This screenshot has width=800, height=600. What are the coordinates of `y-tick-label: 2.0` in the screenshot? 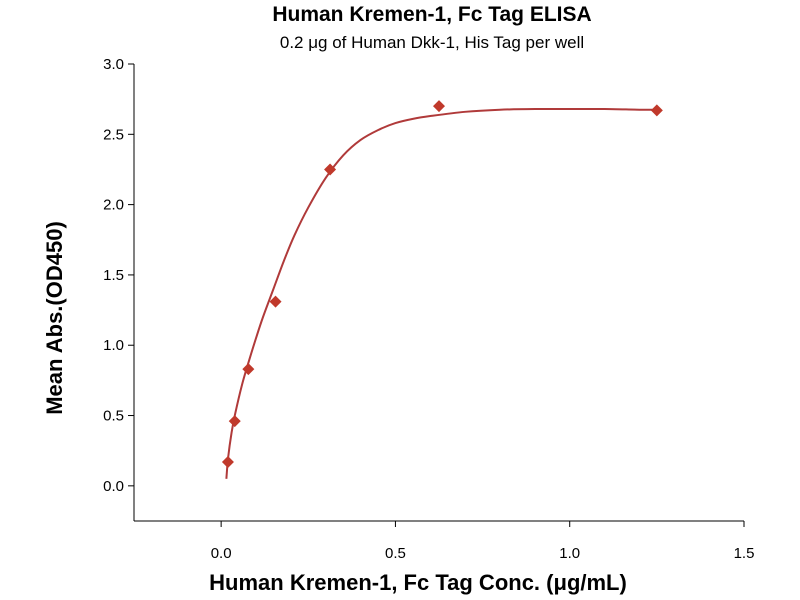 It's located at (113, 205).